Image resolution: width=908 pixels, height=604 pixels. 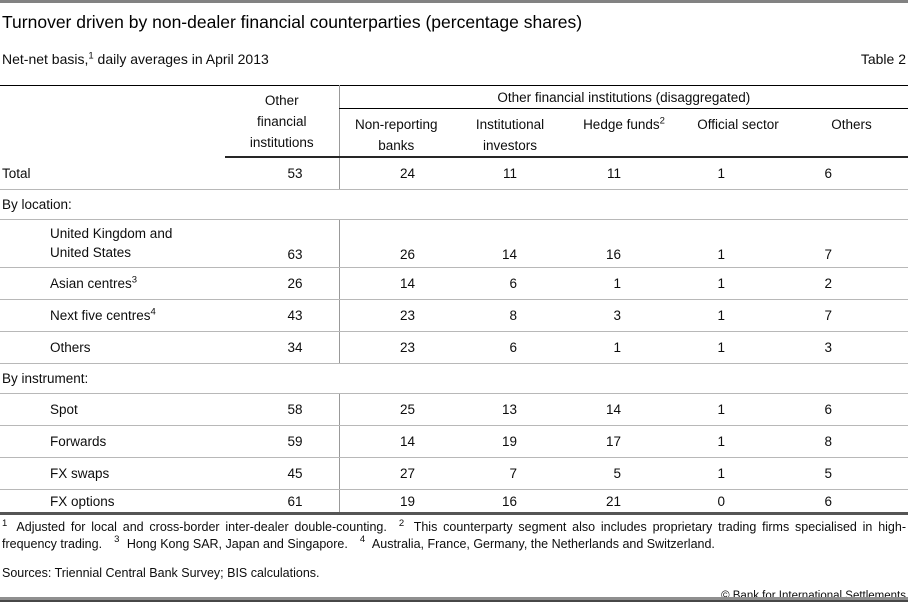 I want to click on cell-value: 3, so click(x=851, y=347).